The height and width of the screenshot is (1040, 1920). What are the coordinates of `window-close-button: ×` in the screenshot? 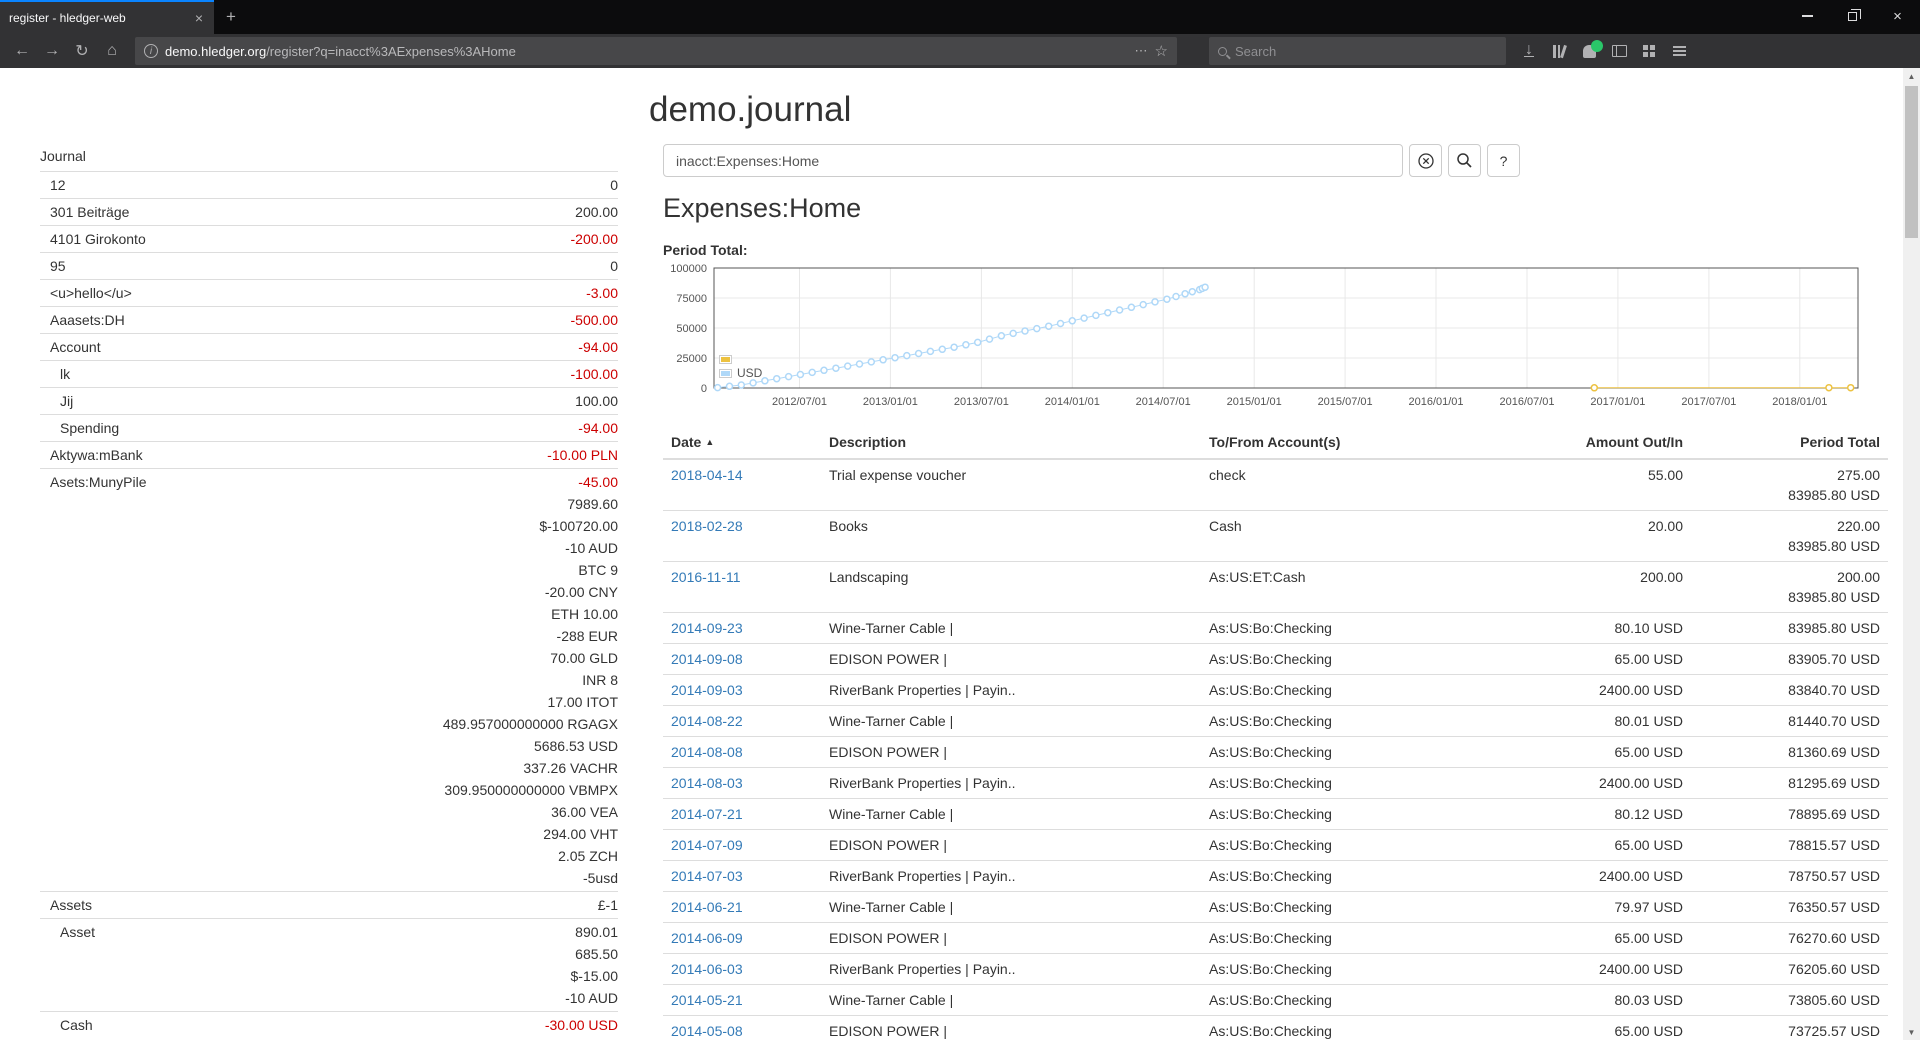 It's located at (1897, 16).